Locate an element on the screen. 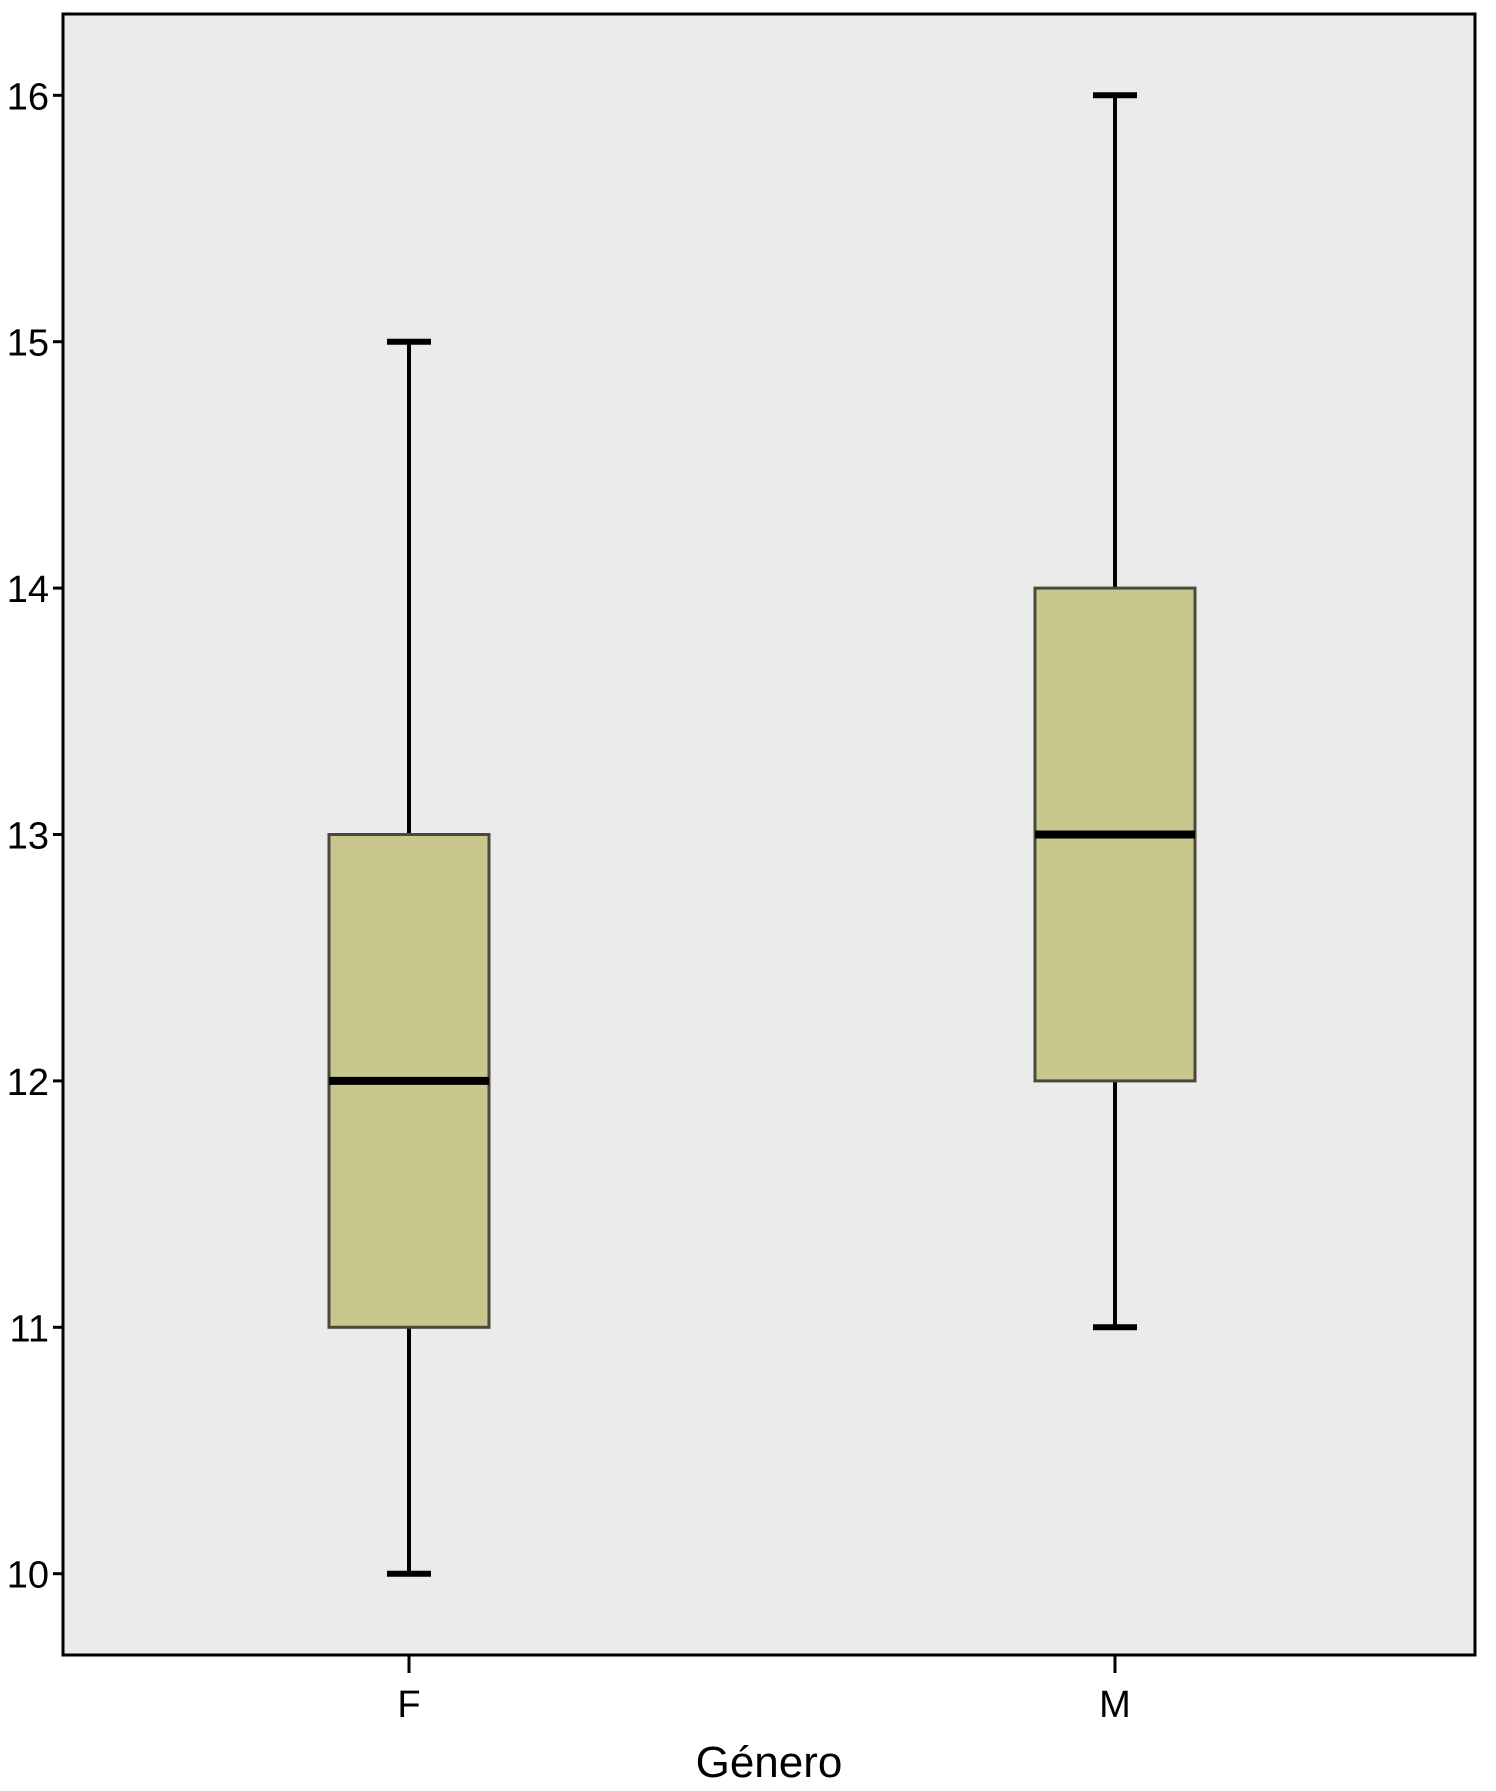 This screenshot has width=1496, height=1791. y-tick-label: 13 is located at coordinates (28, 837).